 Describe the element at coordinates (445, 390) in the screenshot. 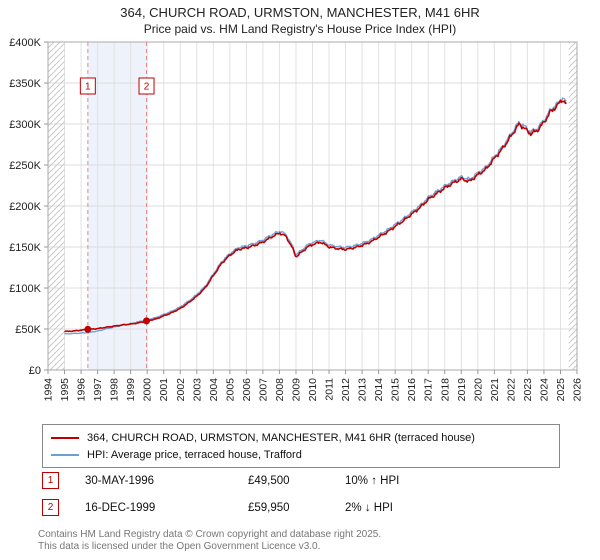

I see `svg-text: 2018` at that location.